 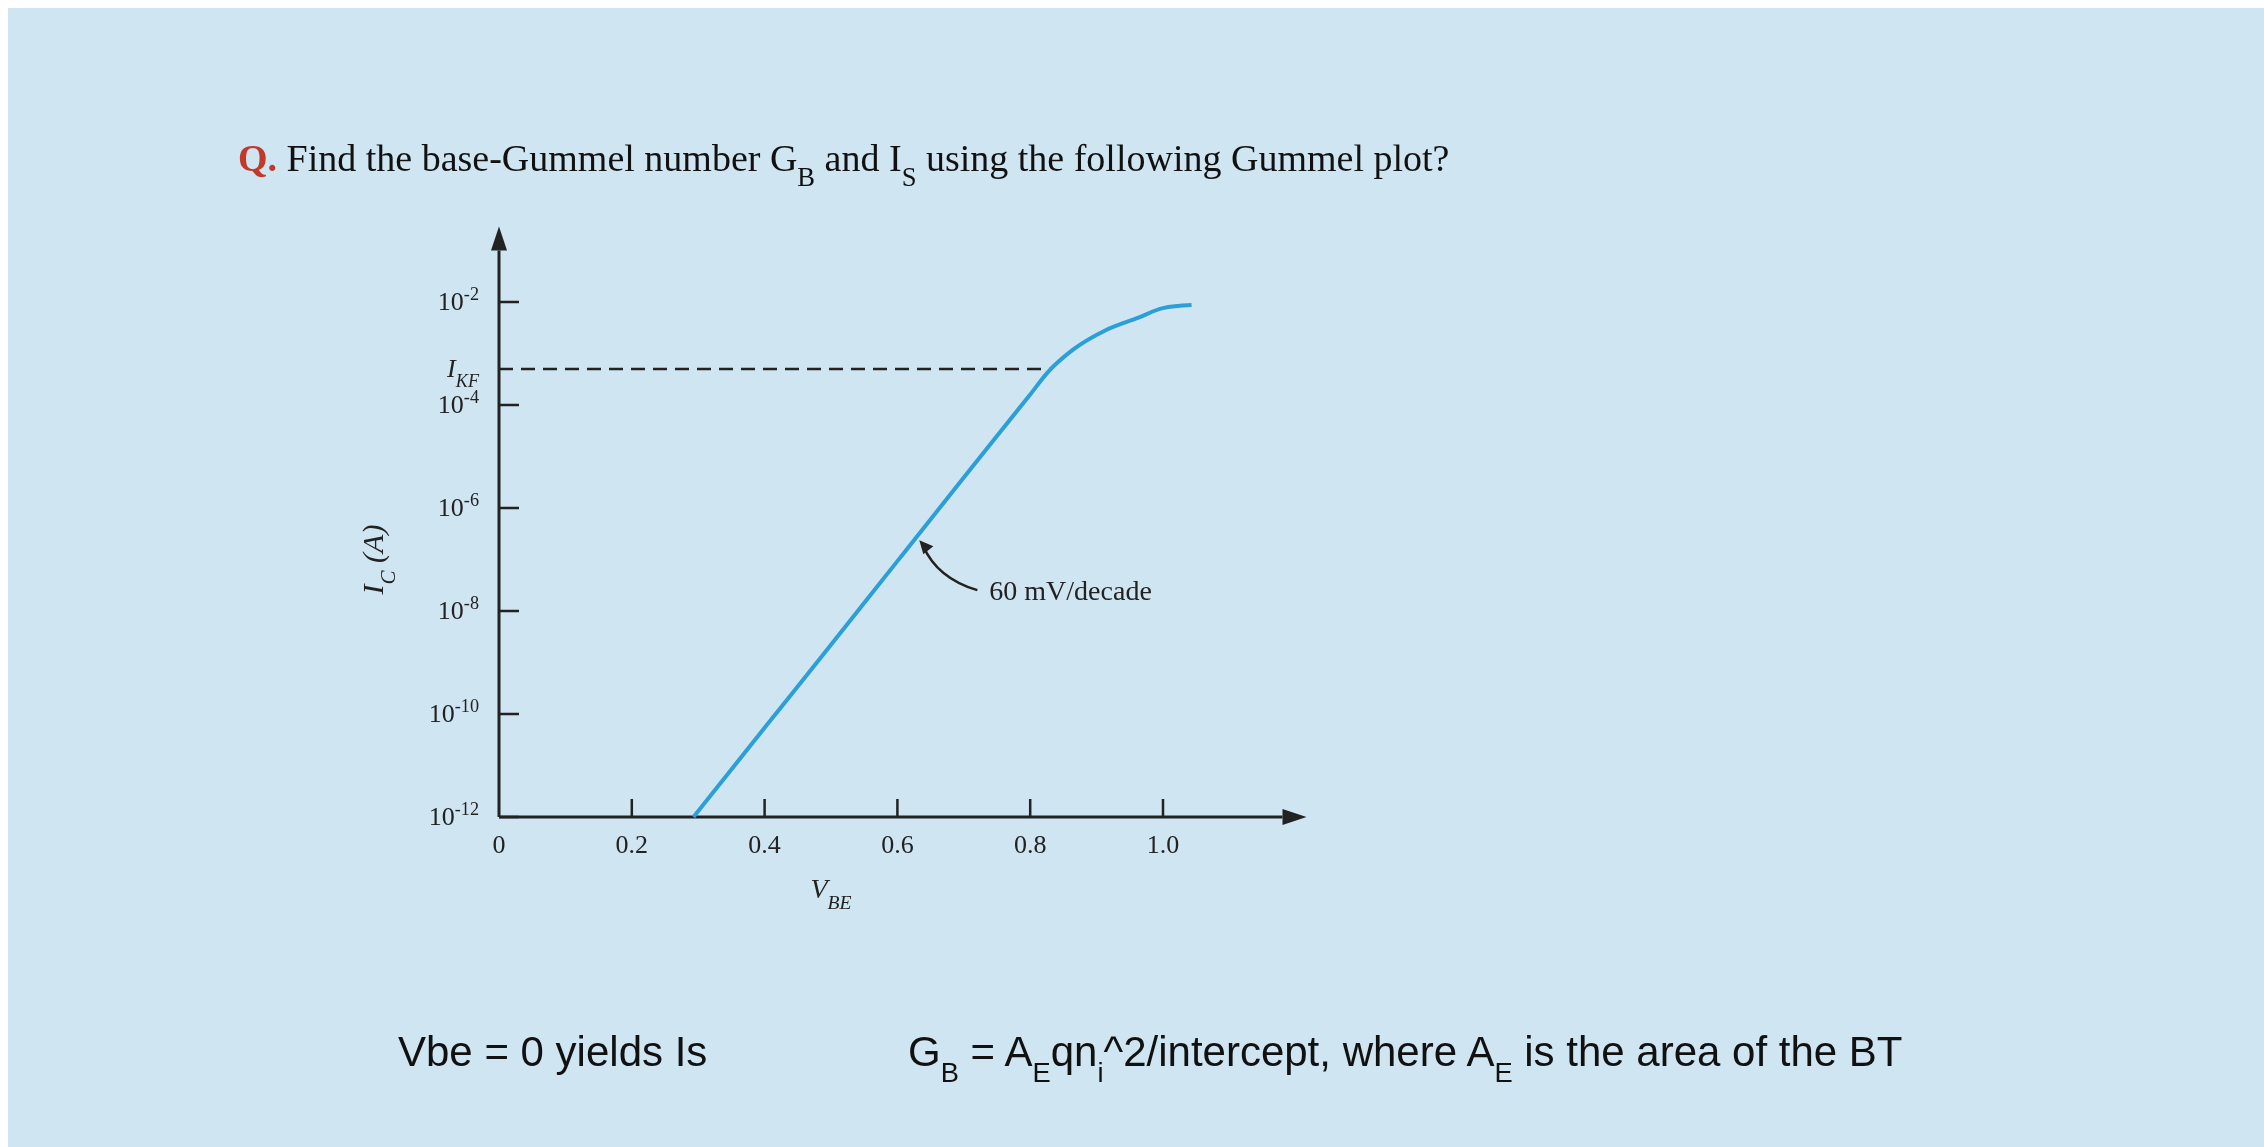 What do you see at coordinates (1405, 1058) in the screenshot?
I see `text: G$_{B}$ = A$_{E}$qn$_{i}$^2/intercept, where A$_{E}$ is the area of the BT` at bounding box center [1405, 1058].